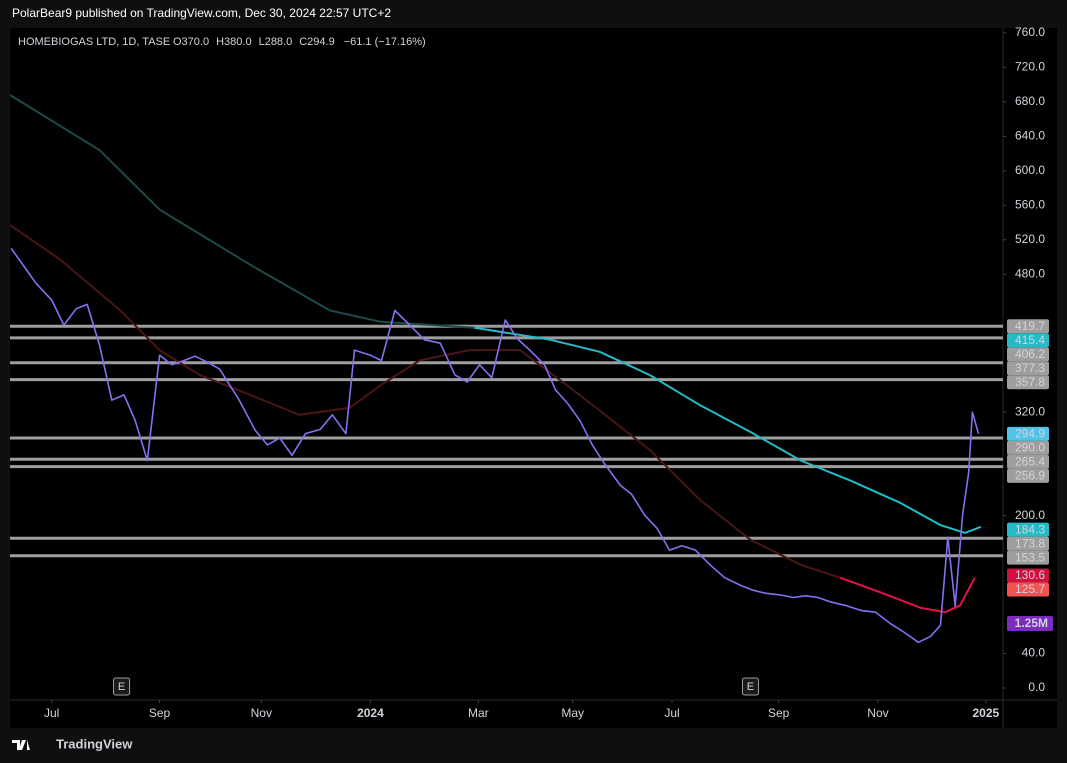 Image resolution: width=1067 pixels, height=763 pixels. What do you see at coordinates (1030, 67) in the screenshot?
I see `y-tick-label: 720.0` at bounding box center [1030, 67].